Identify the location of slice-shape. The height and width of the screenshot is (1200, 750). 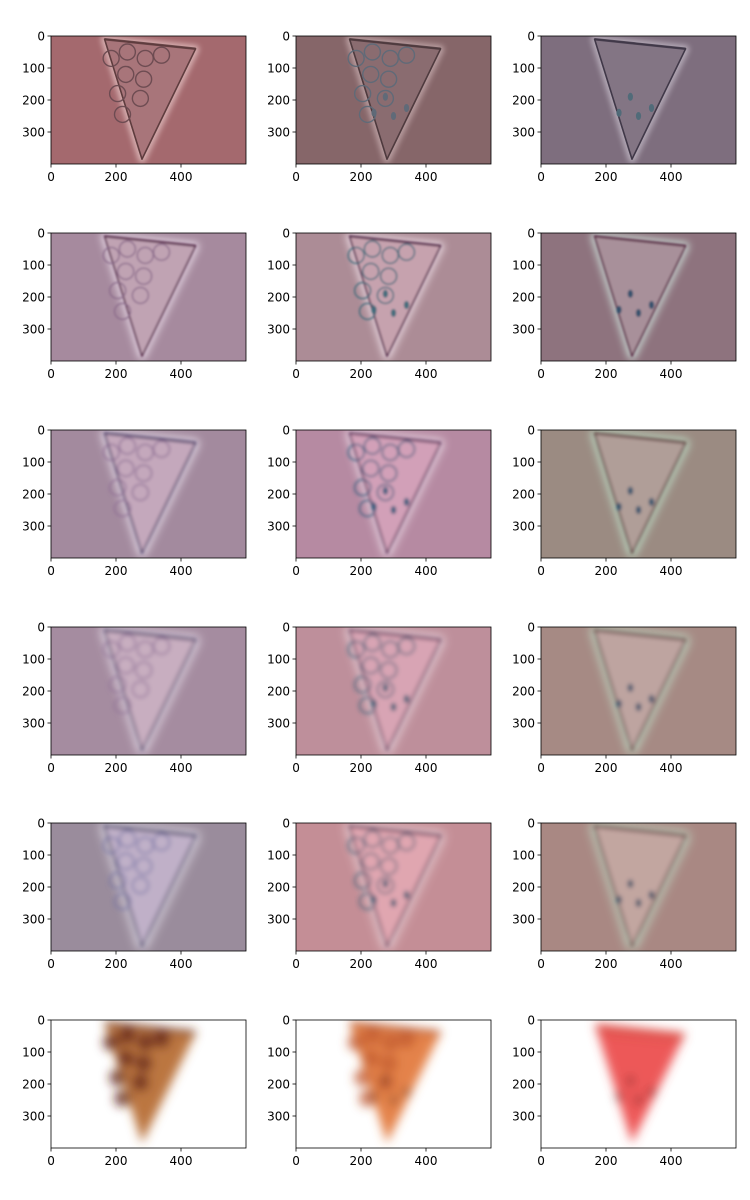
(640, 1083).